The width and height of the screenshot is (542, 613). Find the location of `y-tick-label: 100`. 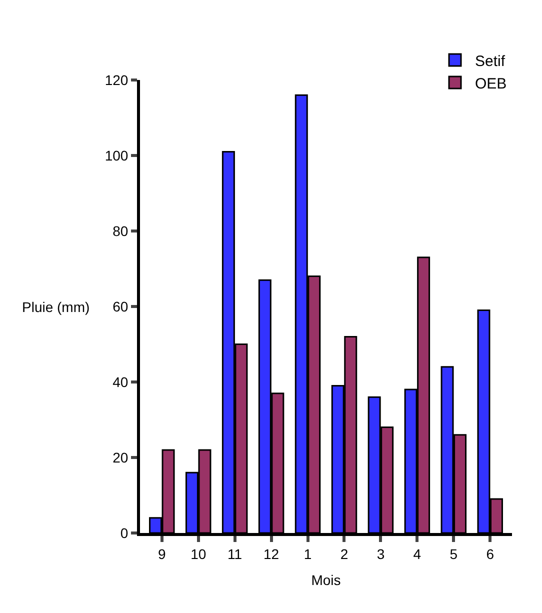

y-tick-label: 100 is located at coordinates (116, 155).